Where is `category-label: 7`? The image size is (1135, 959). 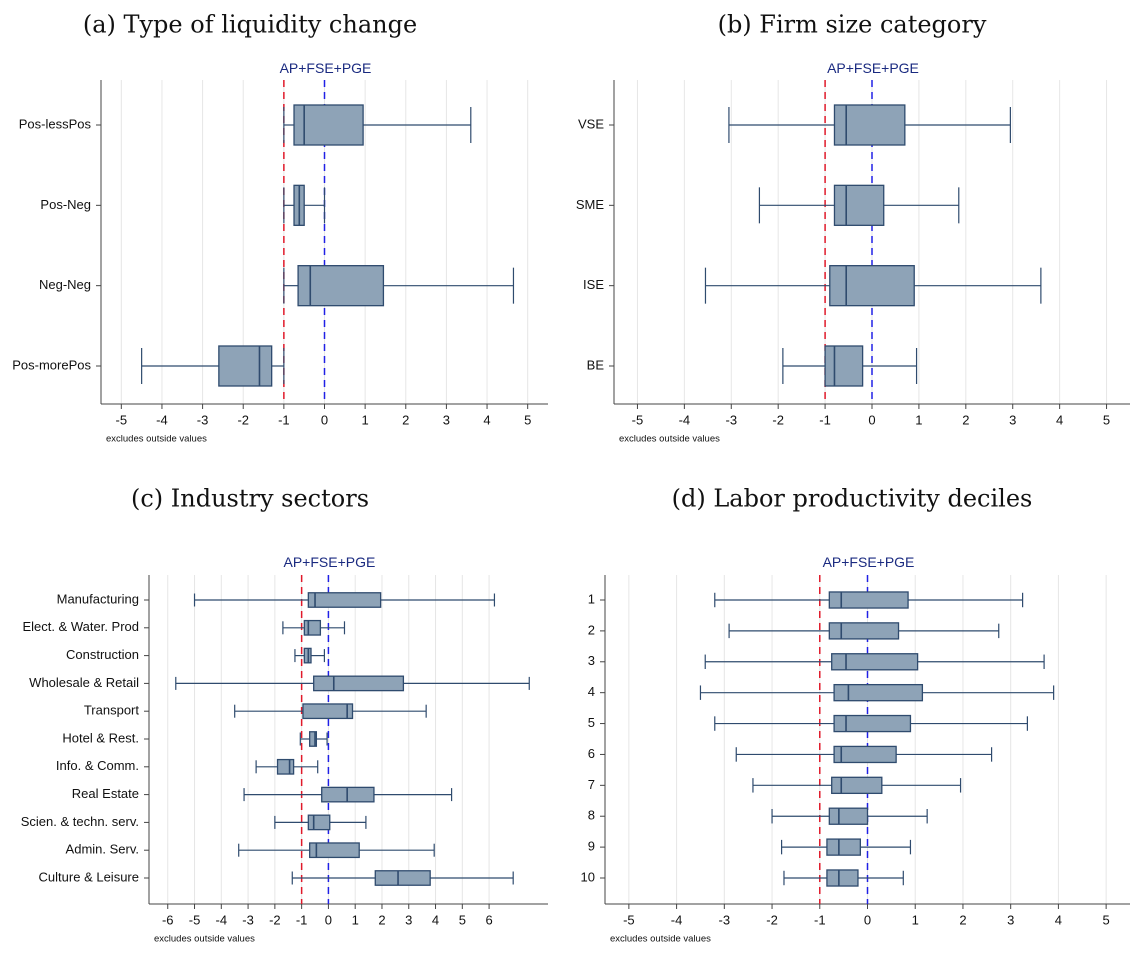 category-label: 7 is located at coordinates (591, 784).